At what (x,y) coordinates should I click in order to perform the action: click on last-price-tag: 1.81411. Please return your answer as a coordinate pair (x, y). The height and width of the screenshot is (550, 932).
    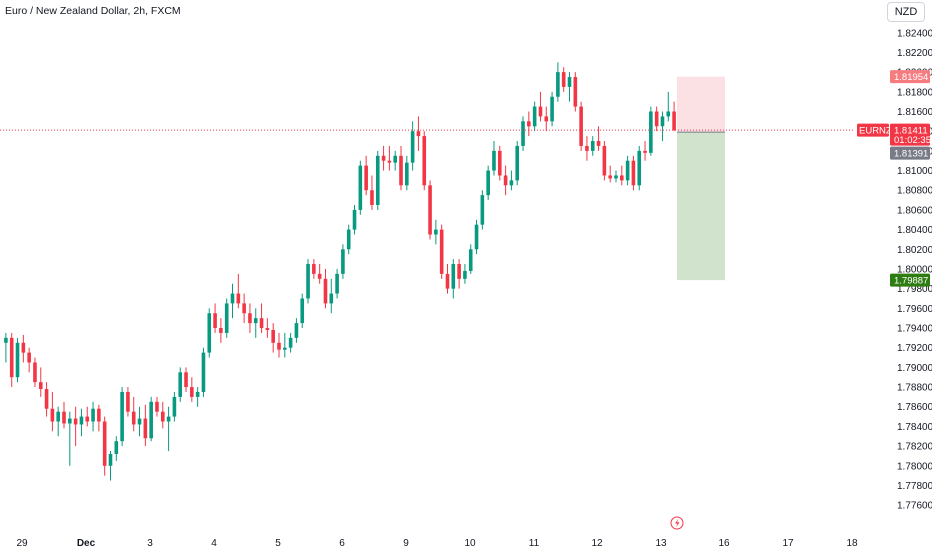
    Looking at the image, I should click on (911, 131).